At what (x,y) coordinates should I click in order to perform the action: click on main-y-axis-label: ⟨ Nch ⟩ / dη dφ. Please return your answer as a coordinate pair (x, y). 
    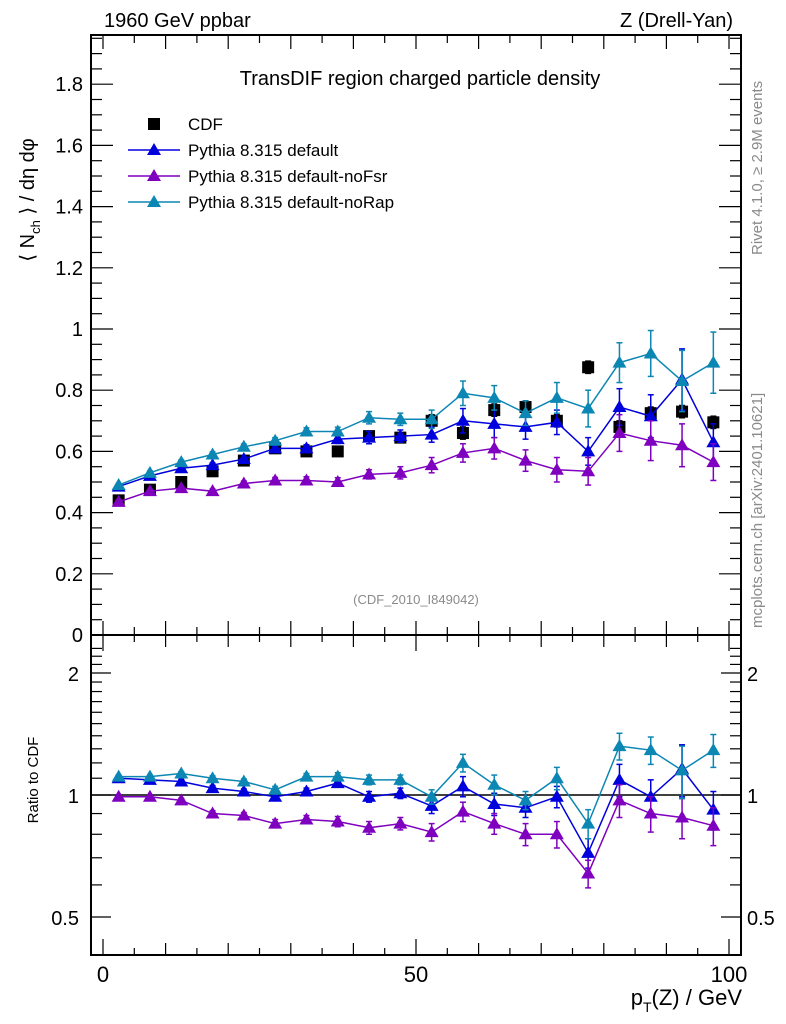
    Looking at the image, I should click on (30, 200).